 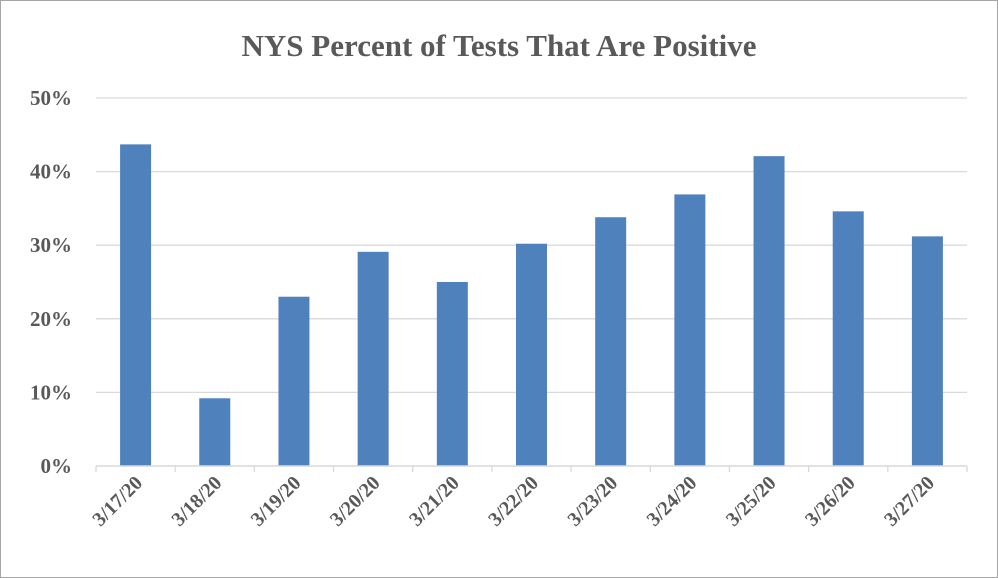 What do you see at coordinates (499, 45) in the screenshot?
I see `chart-title: NYS Percent of Tests That Are Positive` at bounding box center [499, 45].